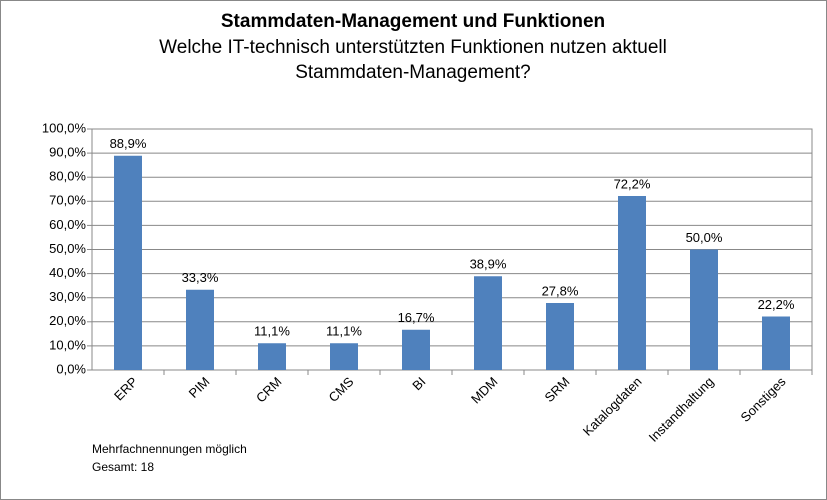 This screenshot has height=500, width=827. Describe the element at coordinates (123, 467) in the screenshot. I see `annotation: Gesamt: 18` at that location.